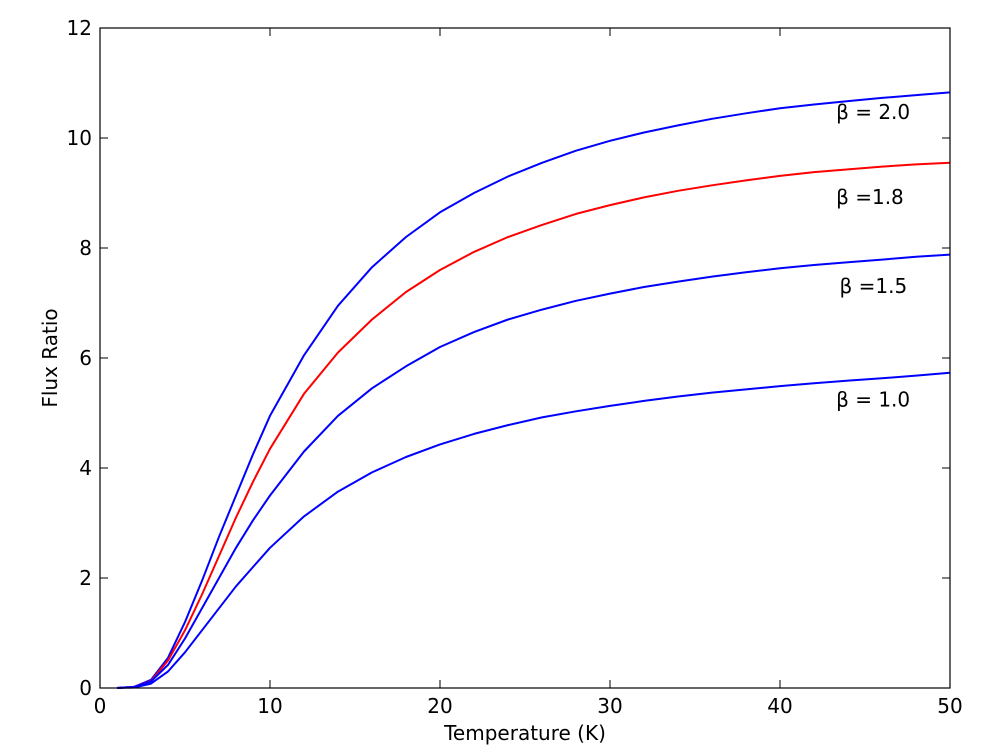 This screenshot has width=1000, height=750. What do you see at coordinates (873, 112) in the screenshot?
I see `series-annotation-1: β = 2.0` at bounding box center [873, 112].